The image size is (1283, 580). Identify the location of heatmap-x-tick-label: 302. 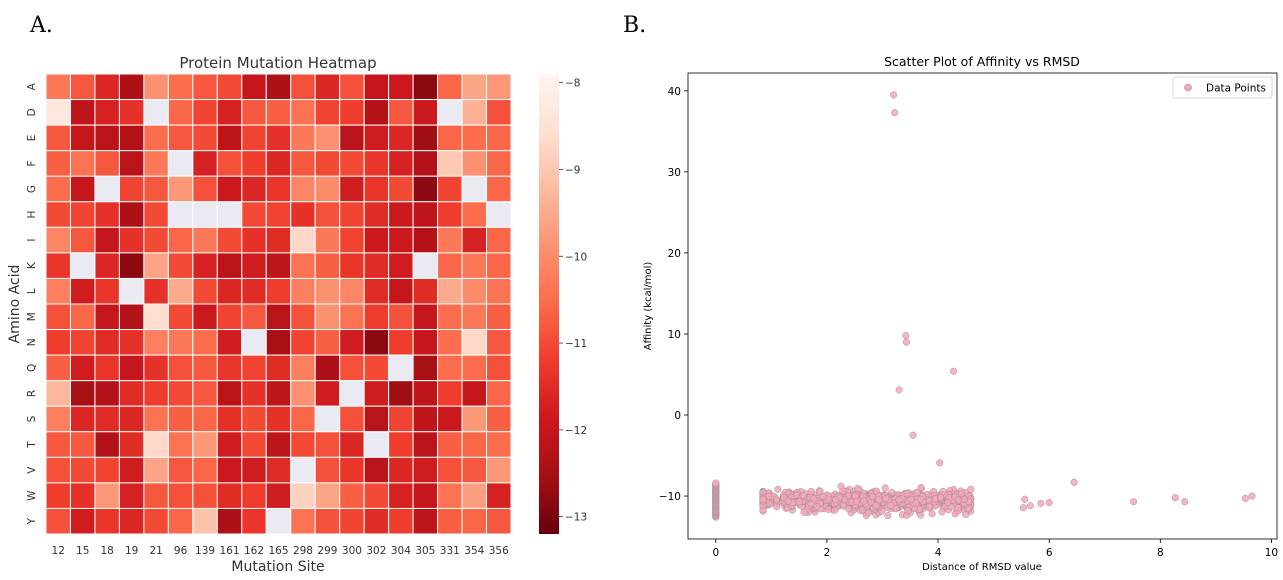
(376, 551).